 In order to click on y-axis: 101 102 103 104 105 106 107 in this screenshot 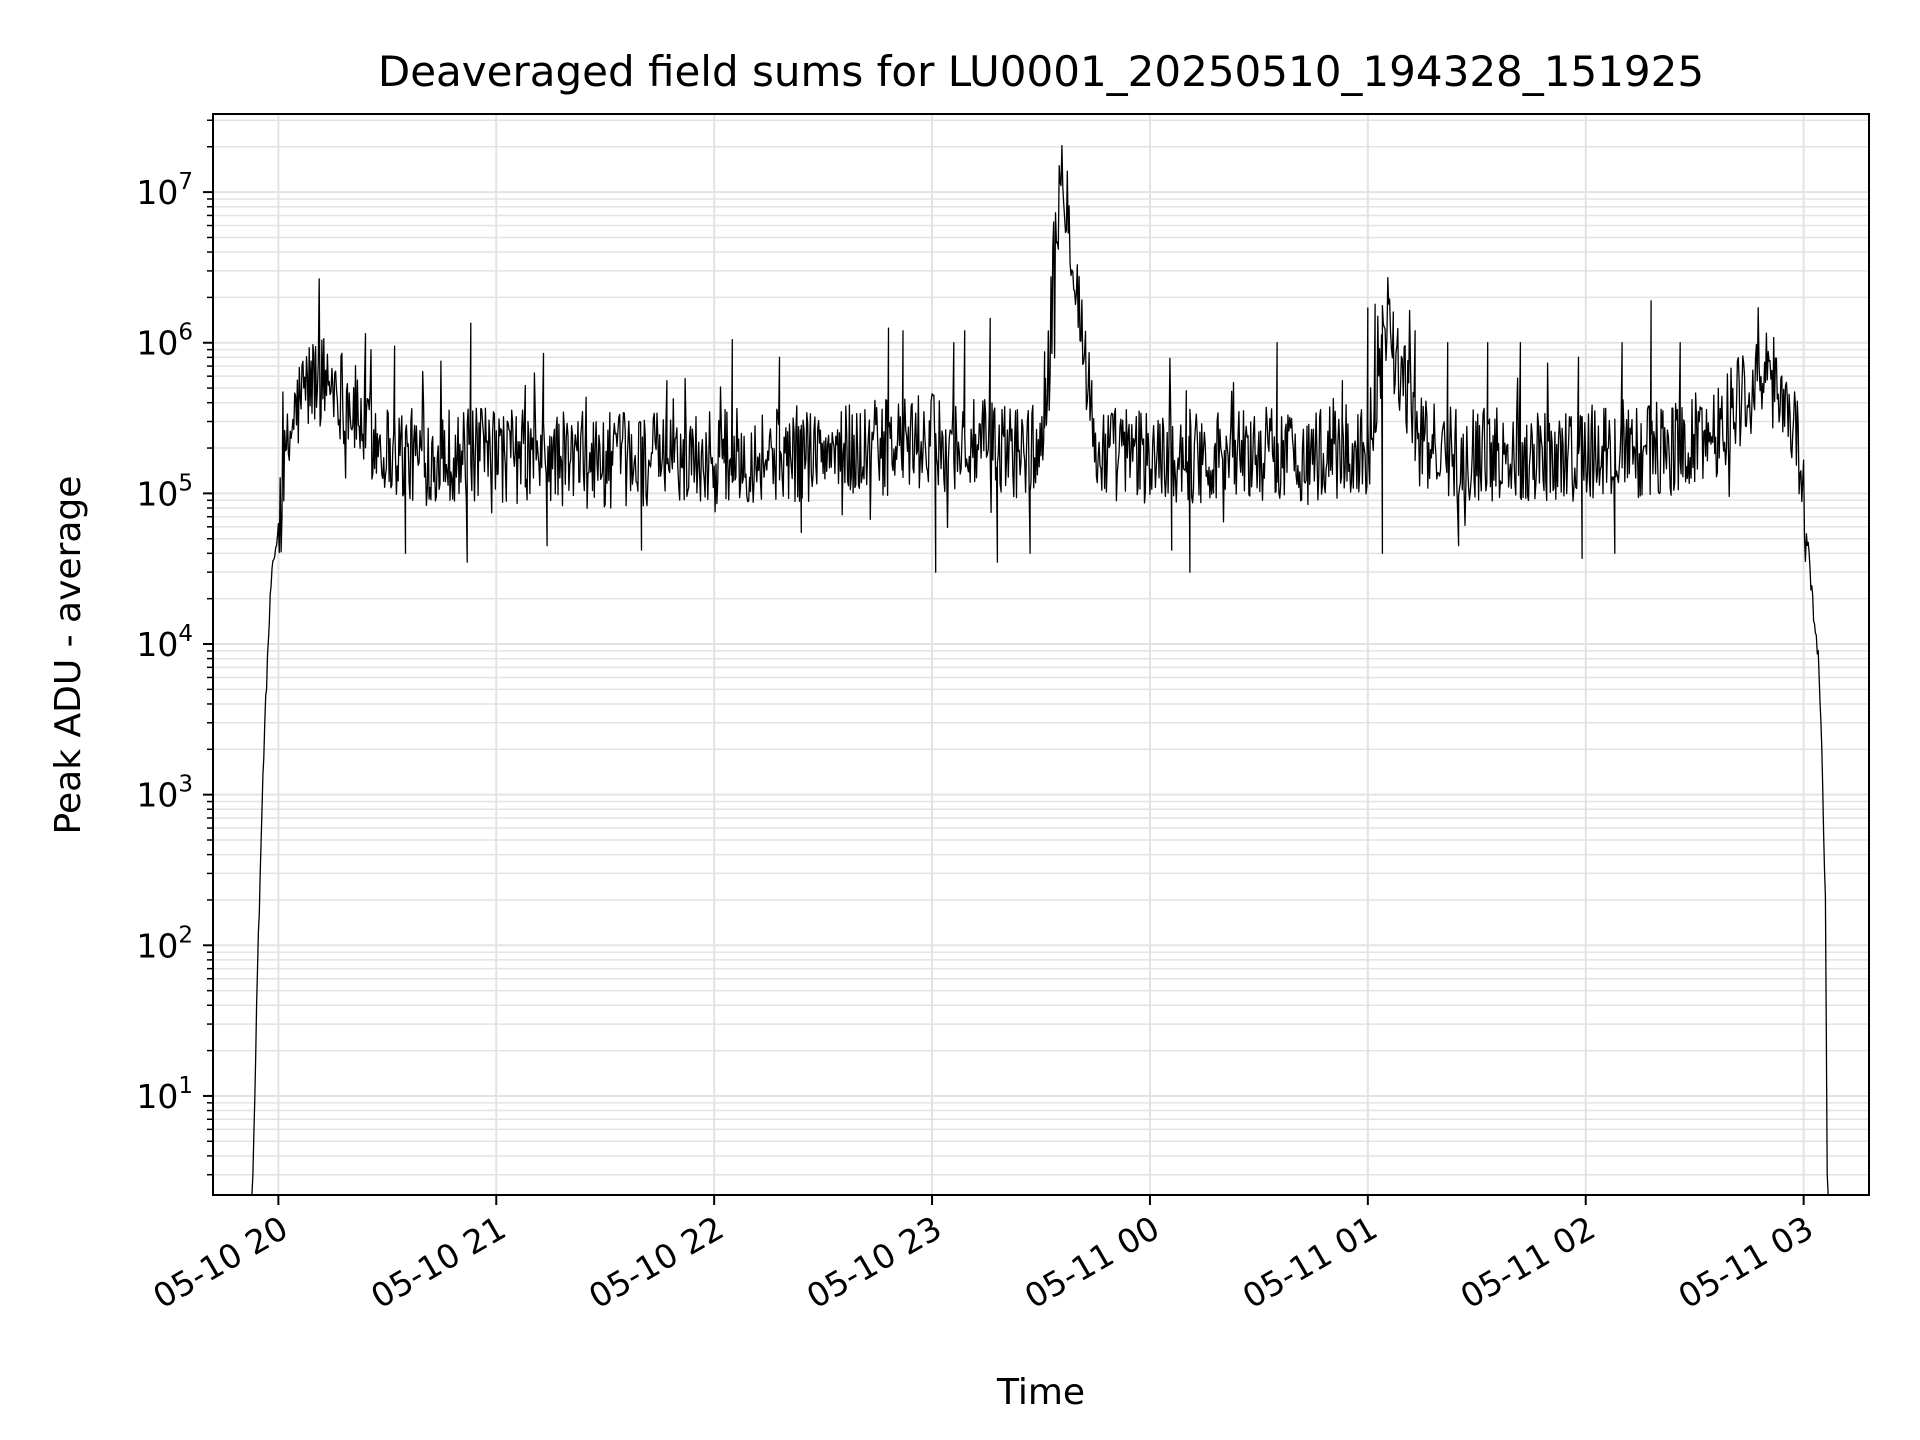, I will do `click(174, 647)`.